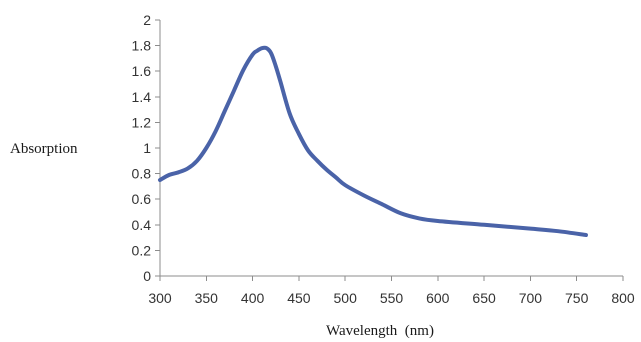 The width and height of the screenshot is (641, 342). What do you see at coordinates (380, 331) in the screenshot?
I see `x-axis-title: Wavelength (nm)` at bounding box center [380, 331].